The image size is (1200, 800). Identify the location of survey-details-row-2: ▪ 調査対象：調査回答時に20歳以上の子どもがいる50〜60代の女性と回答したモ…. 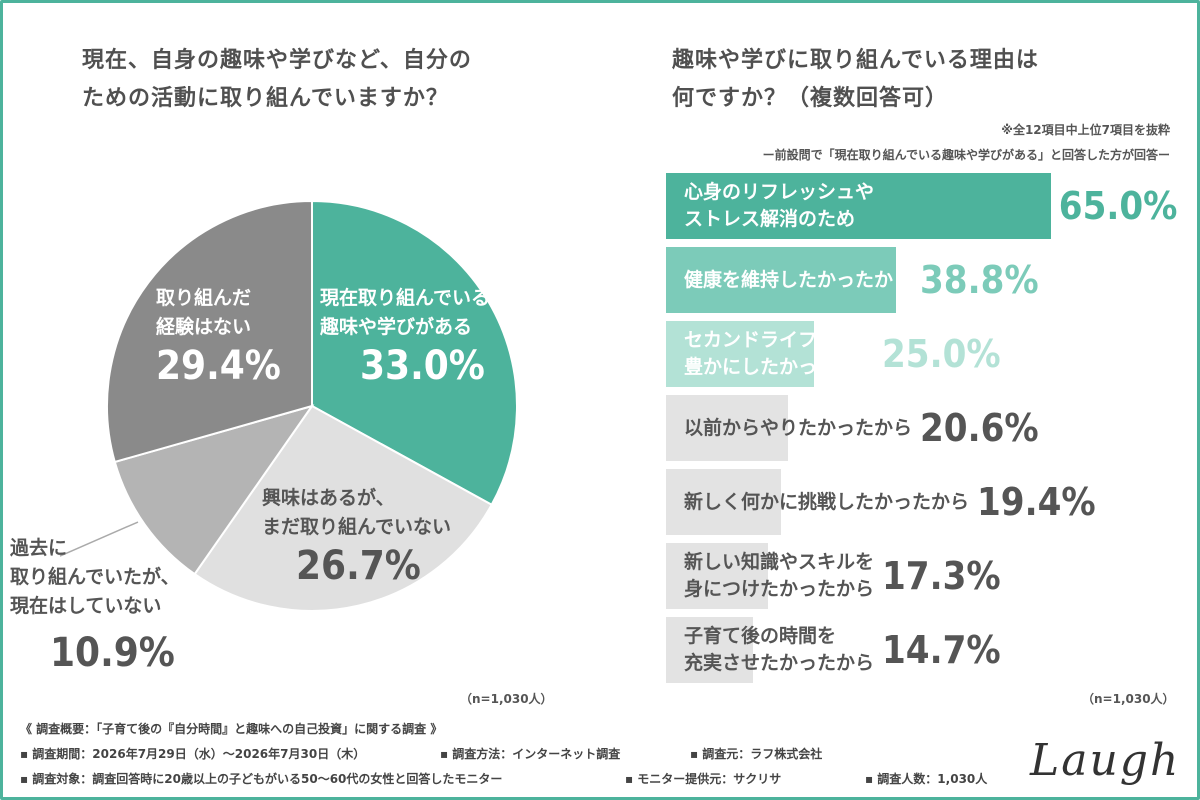
(503, 778).